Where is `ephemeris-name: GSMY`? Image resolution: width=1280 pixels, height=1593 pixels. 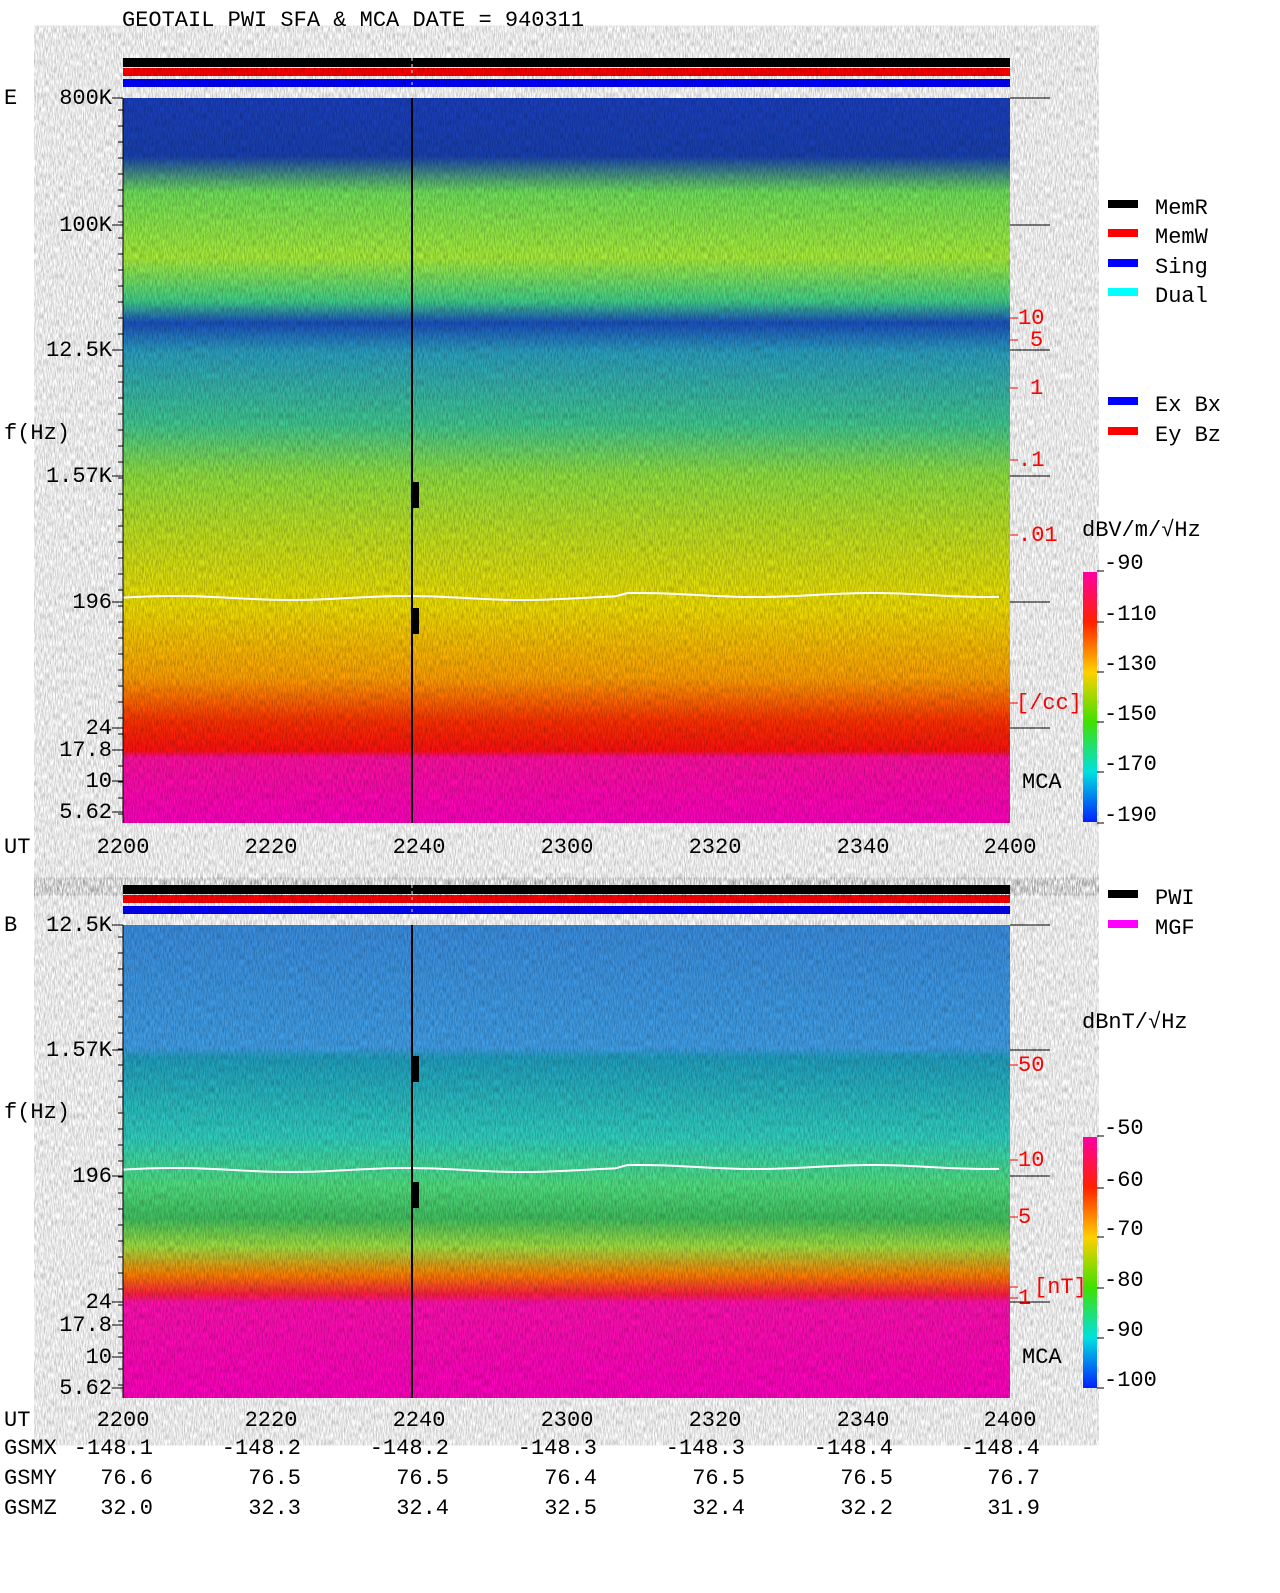
ephemeris-name: GSMY is located at coordinates (30, 1478).